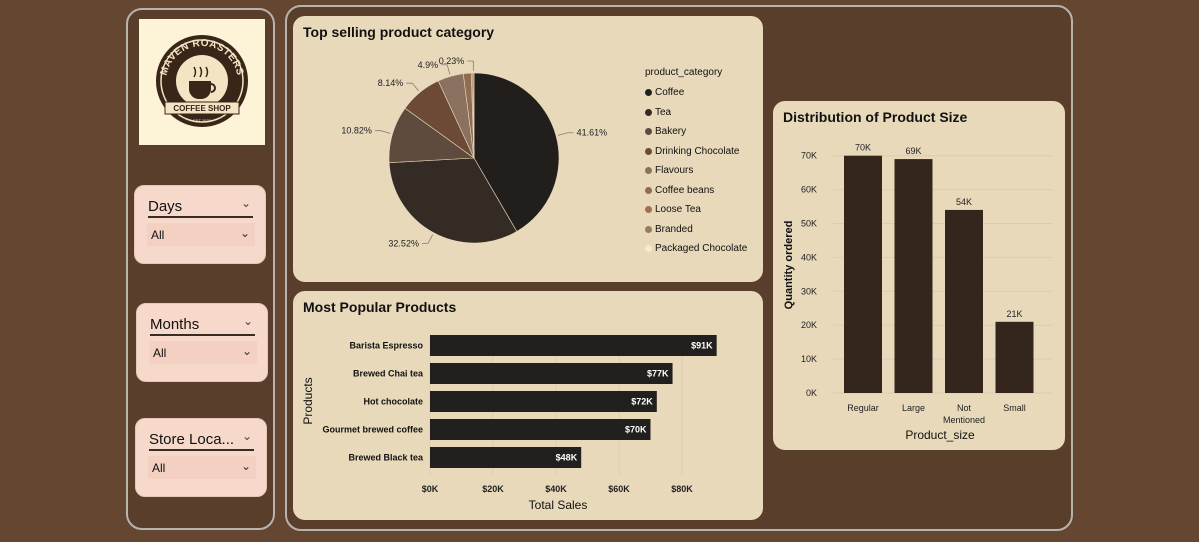  Describe the element at coordinates (558, 505) in the screenshot. I see `x-axis-title: Total Sales` at that location.